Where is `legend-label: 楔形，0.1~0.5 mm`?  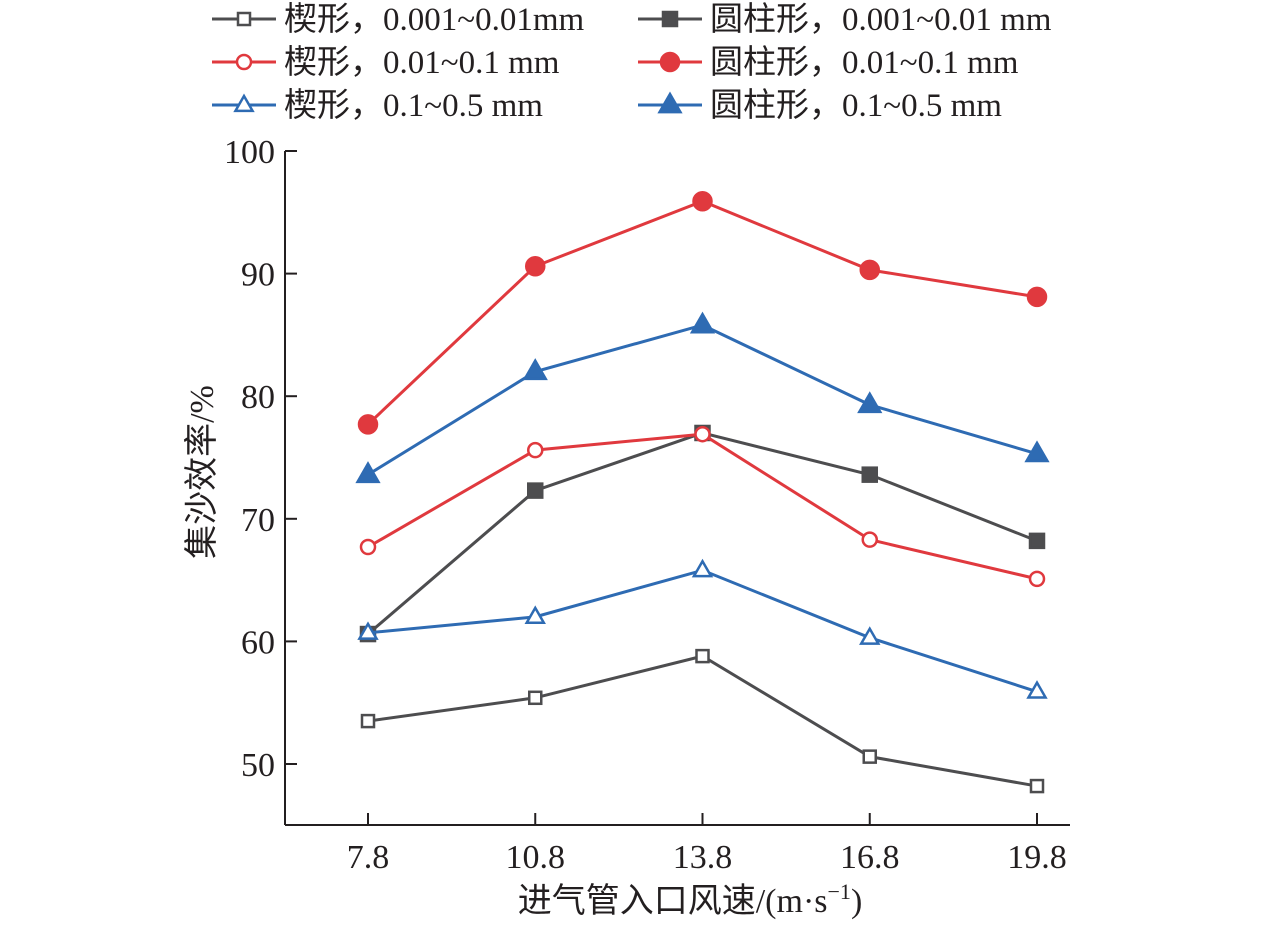
legend-label: 楔形，0.1~0.5 mm is located at coordinates (413, 105).